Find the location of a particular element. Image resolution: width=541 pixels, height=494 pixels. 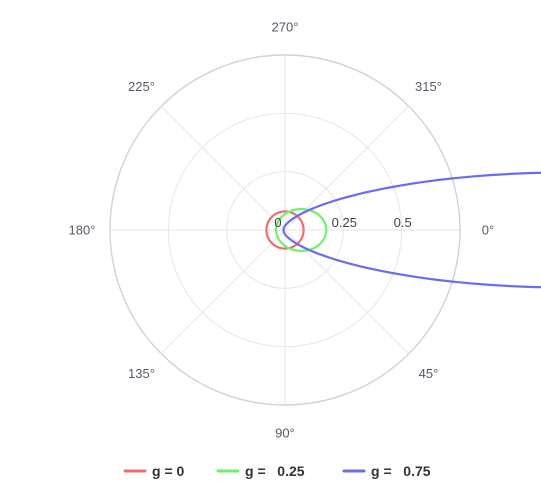

radial-tick-labels: 0 0.25 0.5 is located at coordinates (342, 222).